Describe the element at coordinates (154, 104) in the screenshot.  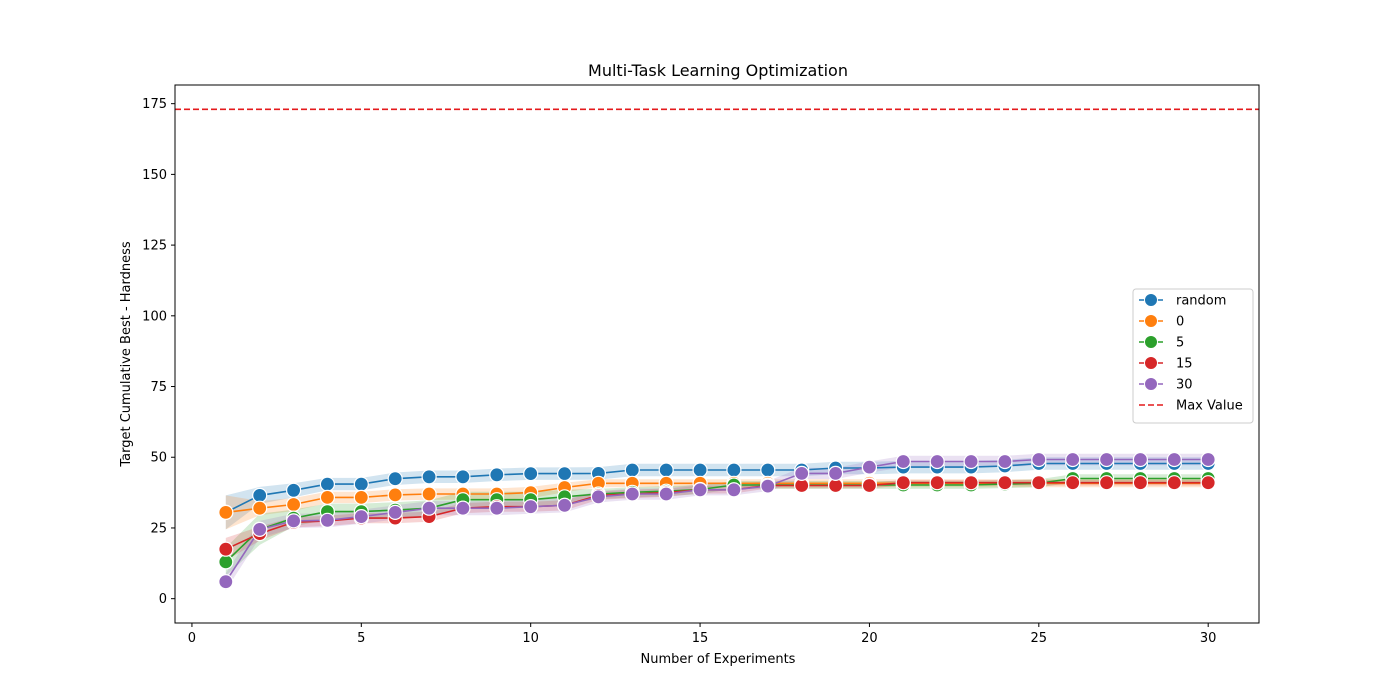
I see `y-tick-label: 175` at that location.